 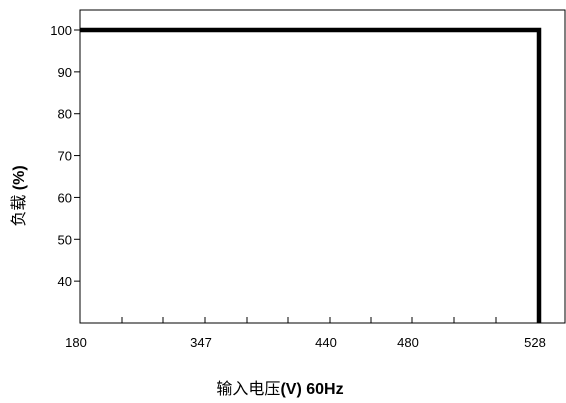 I want to click on x-tick-label: 440, so click(x=326, y=342).